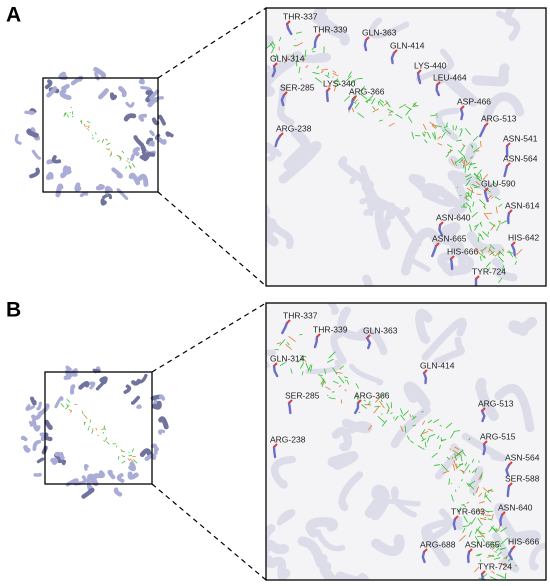  I want to click on residue-label: HIS-666, so click(523, 541).